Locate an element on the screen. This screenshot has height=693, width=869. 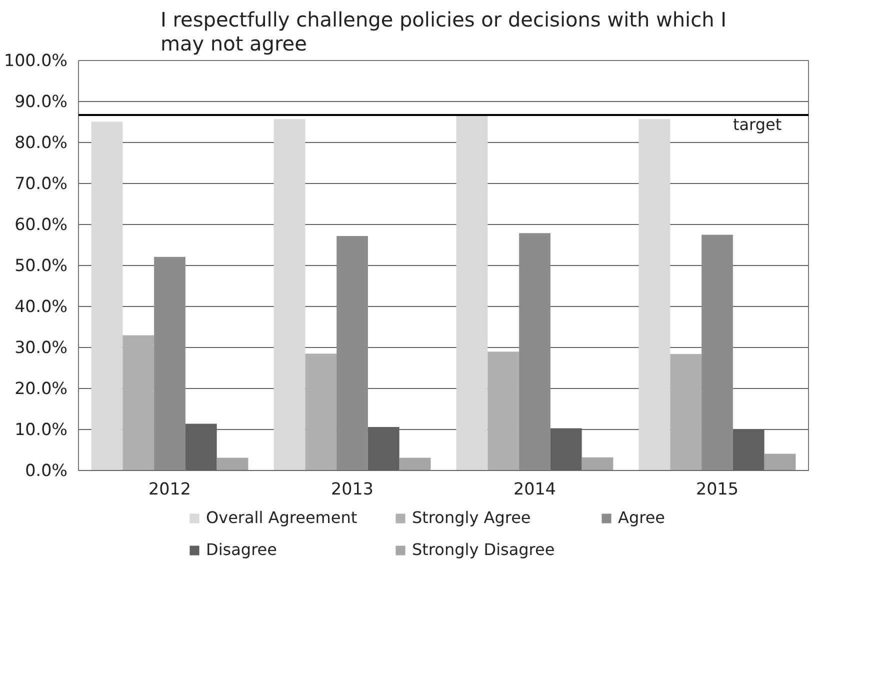
legend-label: Strongly Agree is located at coordinates (472, 517).